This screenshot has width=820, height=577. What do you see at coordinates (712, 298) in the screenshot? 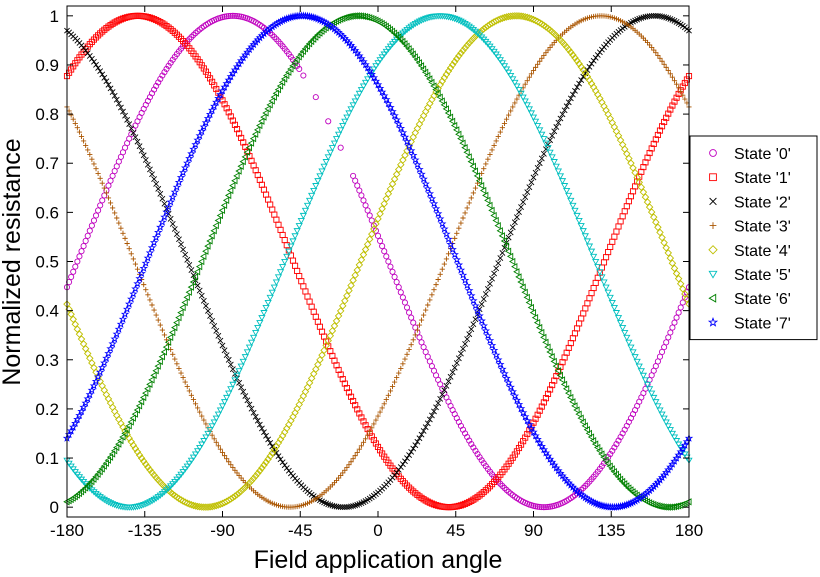
I see `legend-marker` at bounding box center [712, 298].